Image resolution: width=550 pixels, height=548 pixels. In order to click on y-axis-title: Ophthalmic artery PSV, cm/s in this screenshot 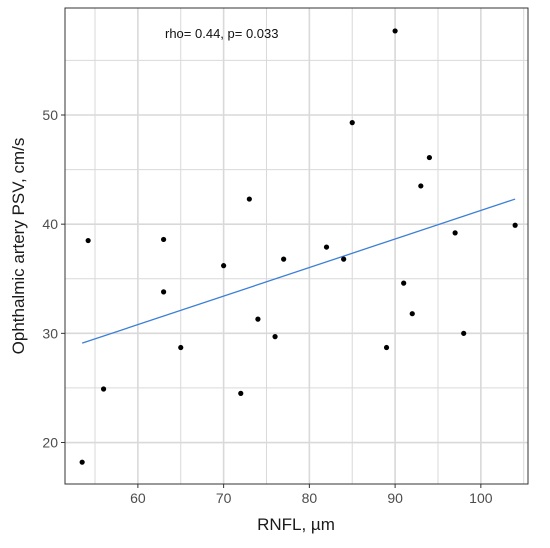, I will do `click(18, 246)`.